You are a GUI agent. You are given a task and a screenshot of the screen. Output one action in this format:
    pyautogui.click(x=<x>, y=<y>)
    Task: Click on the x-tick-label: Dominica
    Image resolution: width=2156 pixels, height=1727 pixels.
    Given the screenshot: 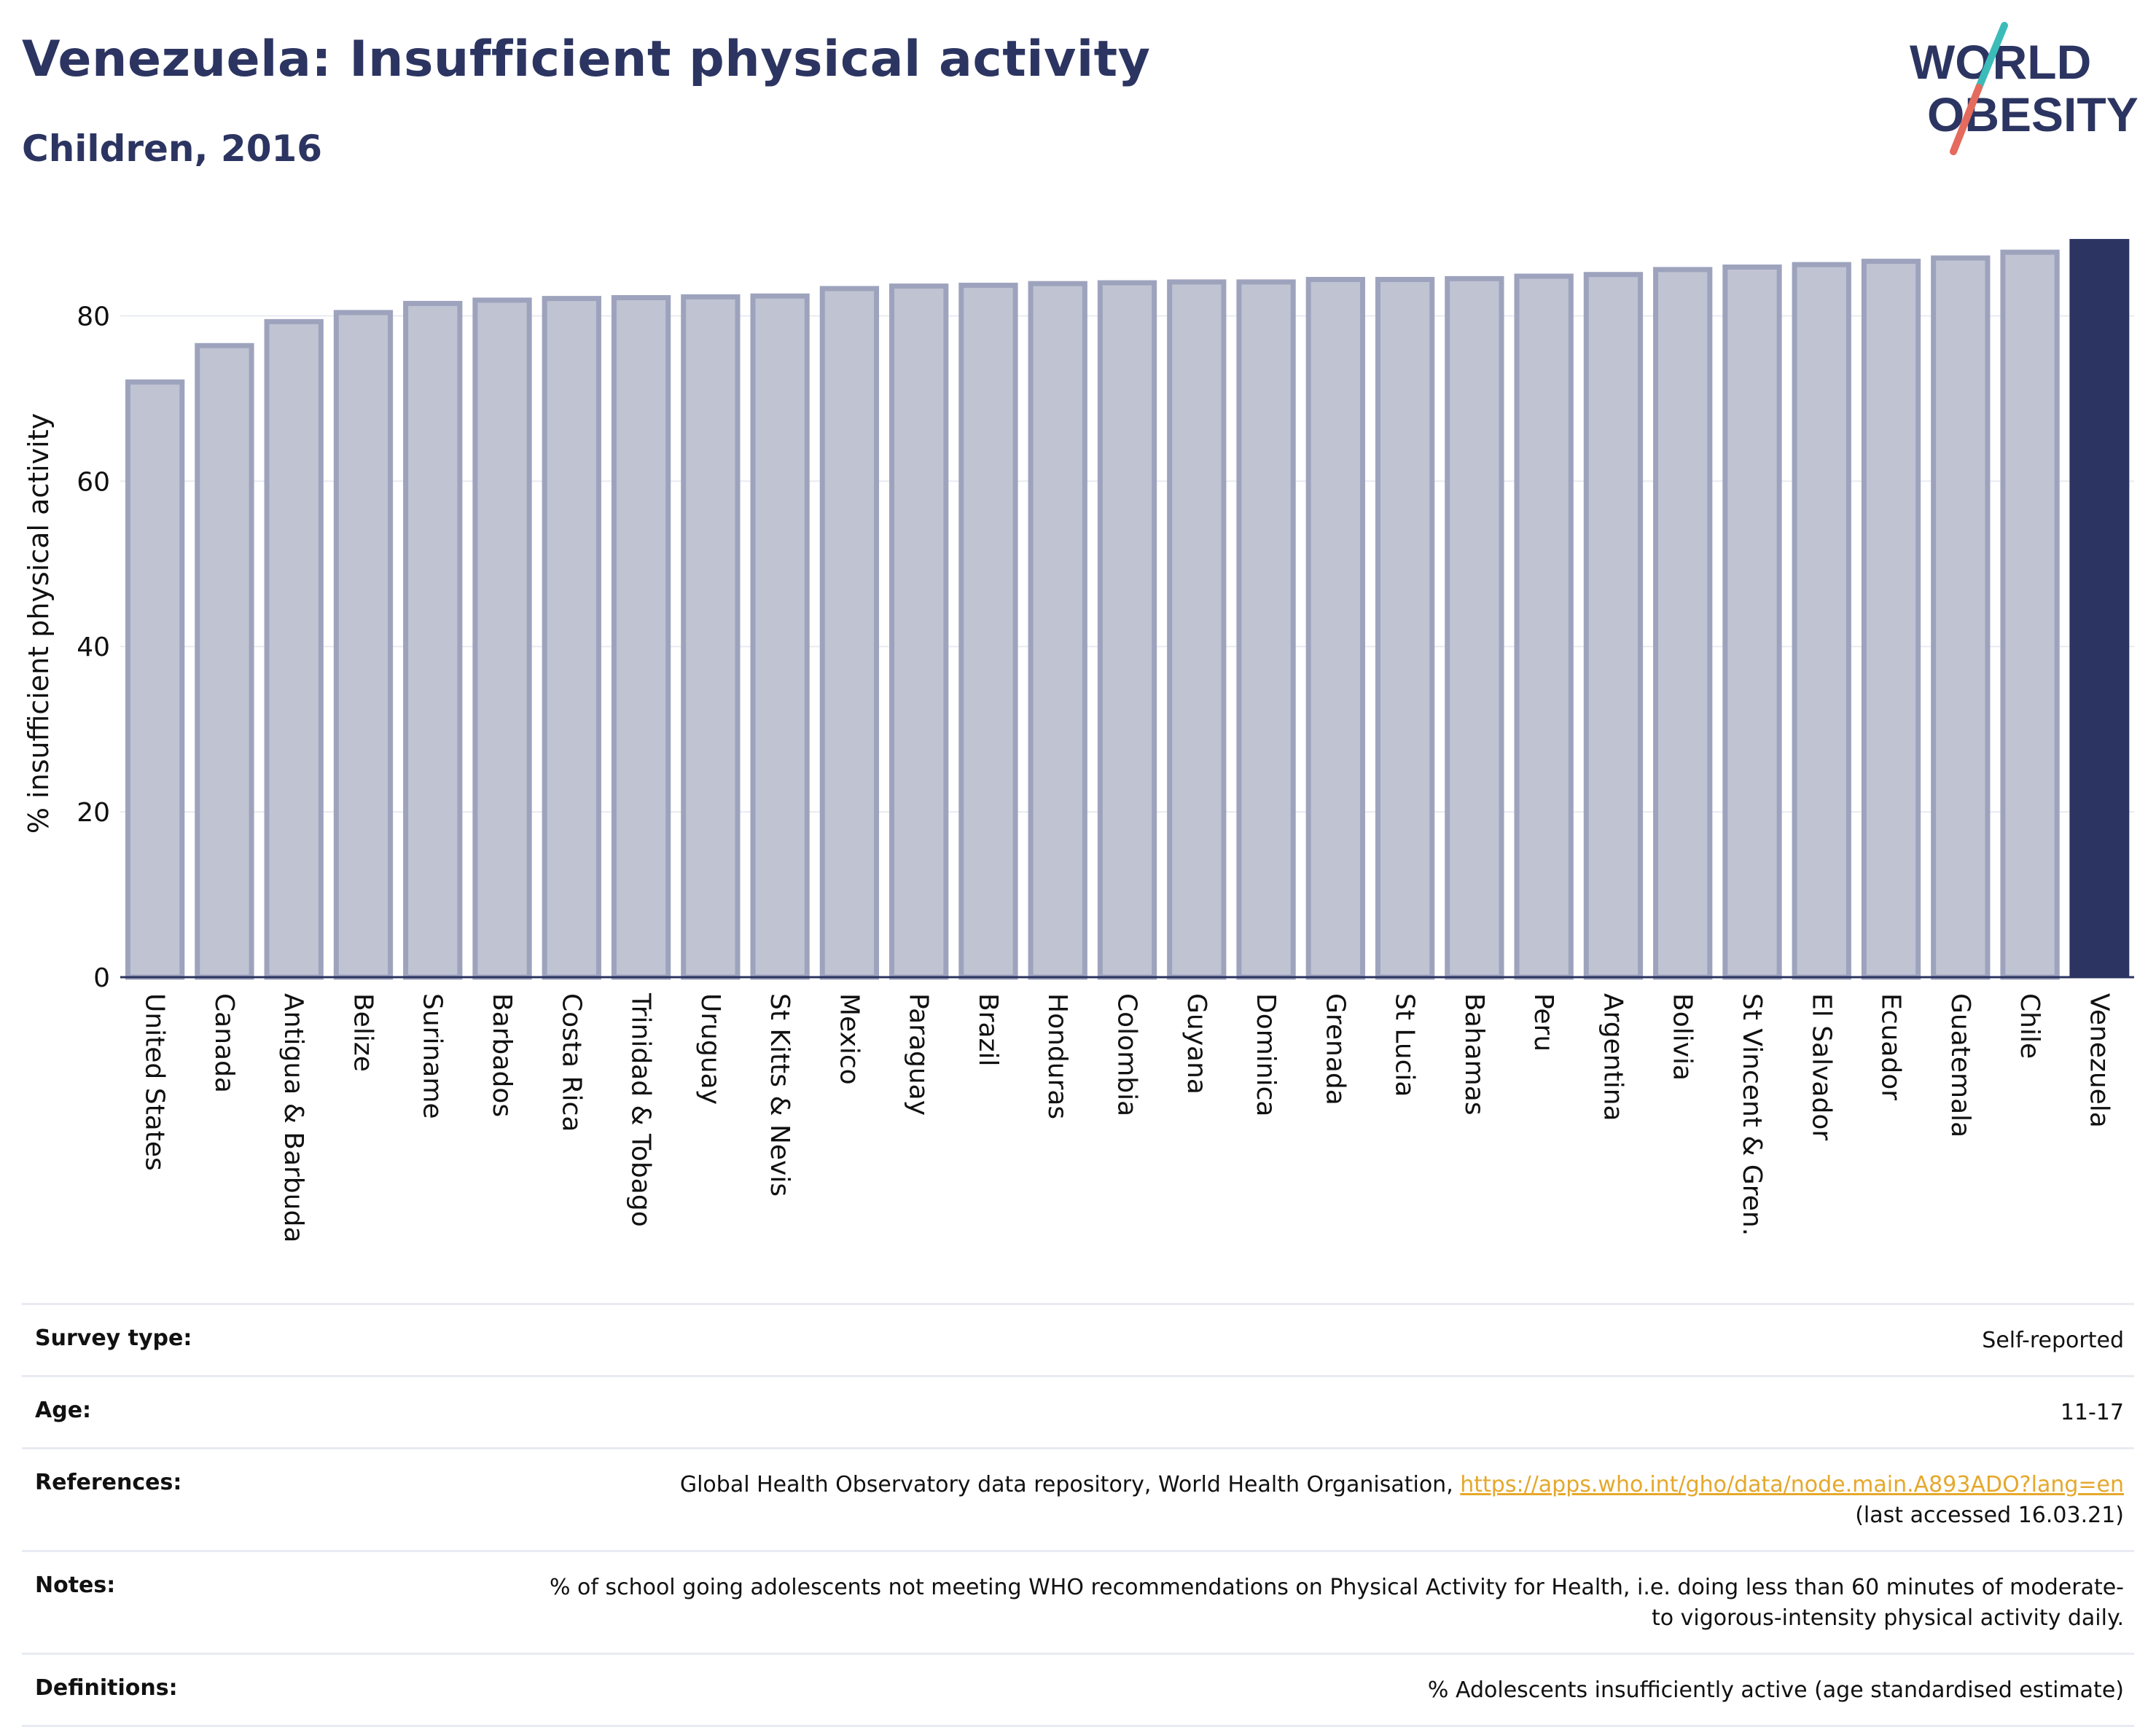 What is the action you would take?
    pyautogui.click(x=1266, y=1055)
    